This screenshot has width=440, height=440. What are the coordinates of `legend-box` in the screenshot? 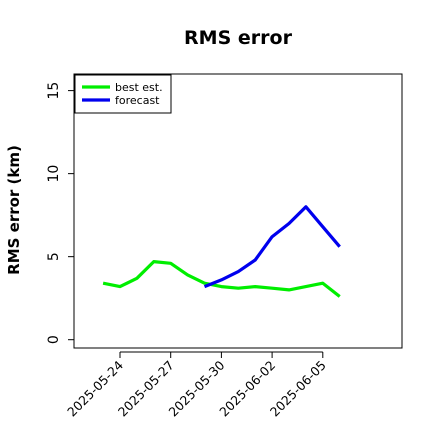 It's located at (123, 94).